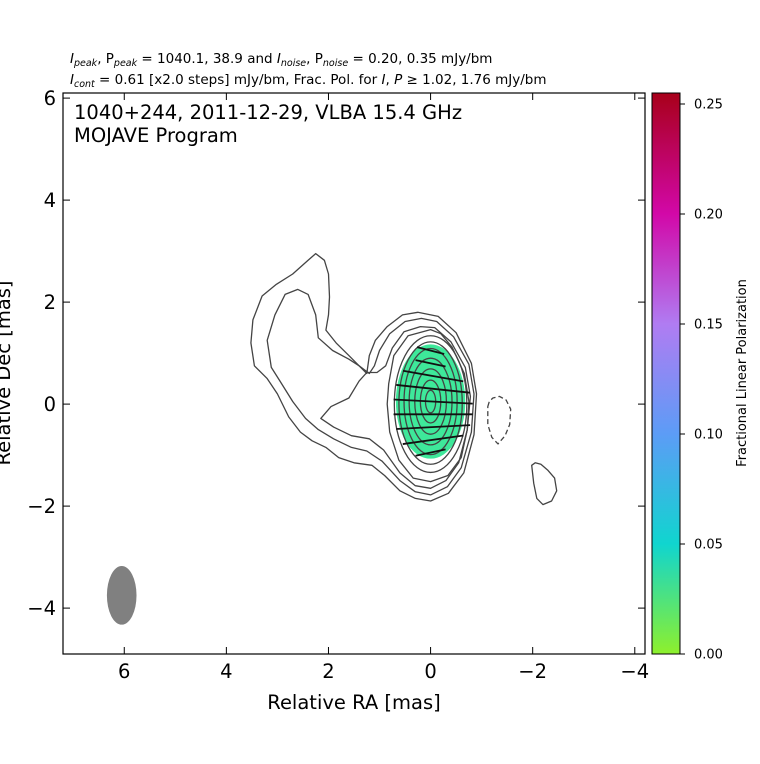 The width and height of the screenshot is (760, 764). Describe the element at coordinates (532, 671) in the screenshot. I see `x-tick-label: −2` at that location.